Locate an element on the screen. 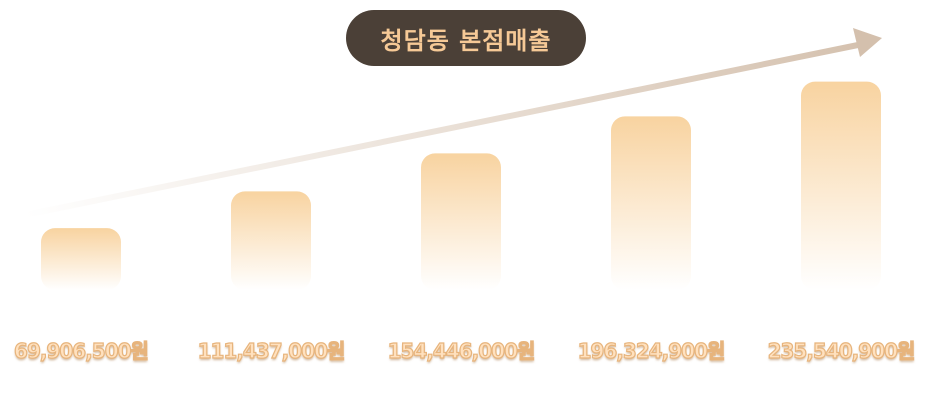 This screenshot has width=934, height=415. value-label-3: 154,446,000원 is located at coordinates (461, 350).